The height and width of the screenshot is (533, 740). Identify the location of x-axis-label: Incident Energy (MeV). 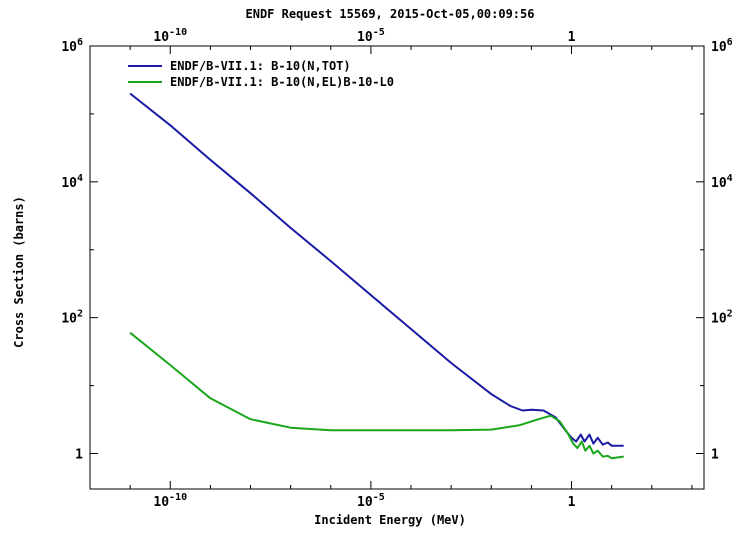
(390, 520).